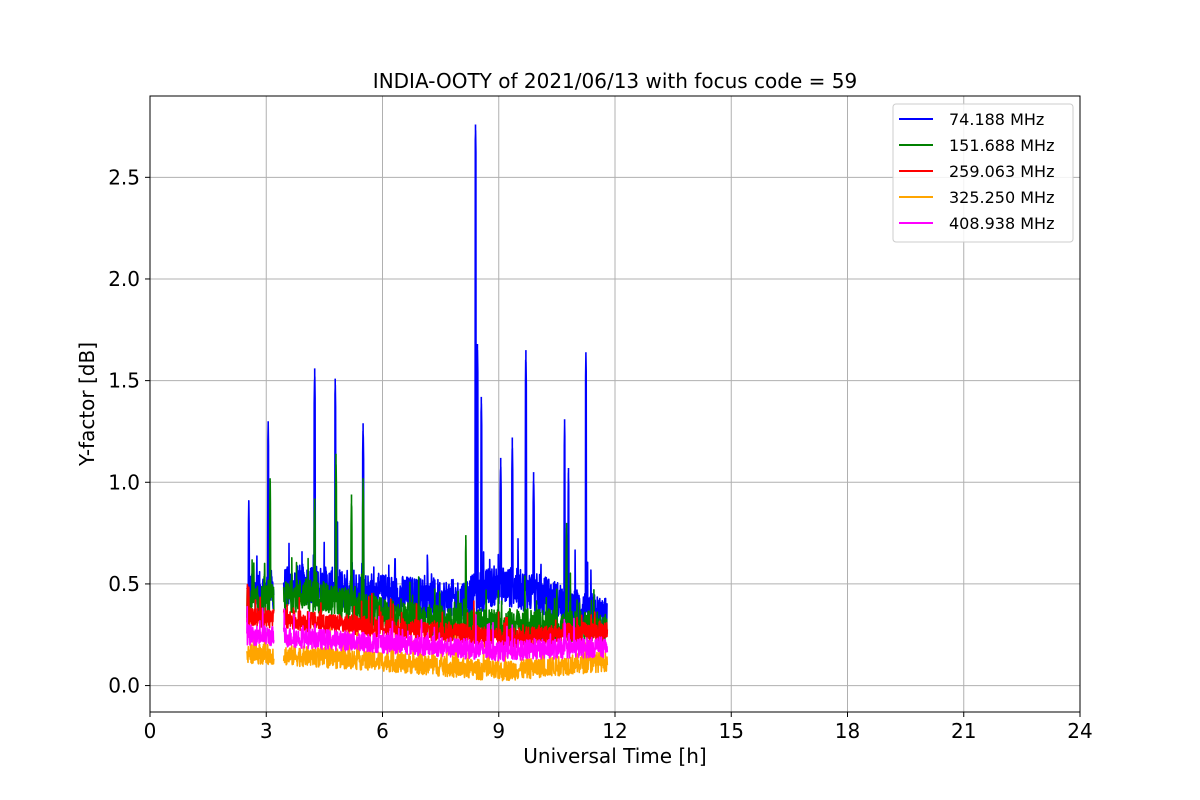  I want to click on legend-label: 74.188 MHz, so click(996, 119).